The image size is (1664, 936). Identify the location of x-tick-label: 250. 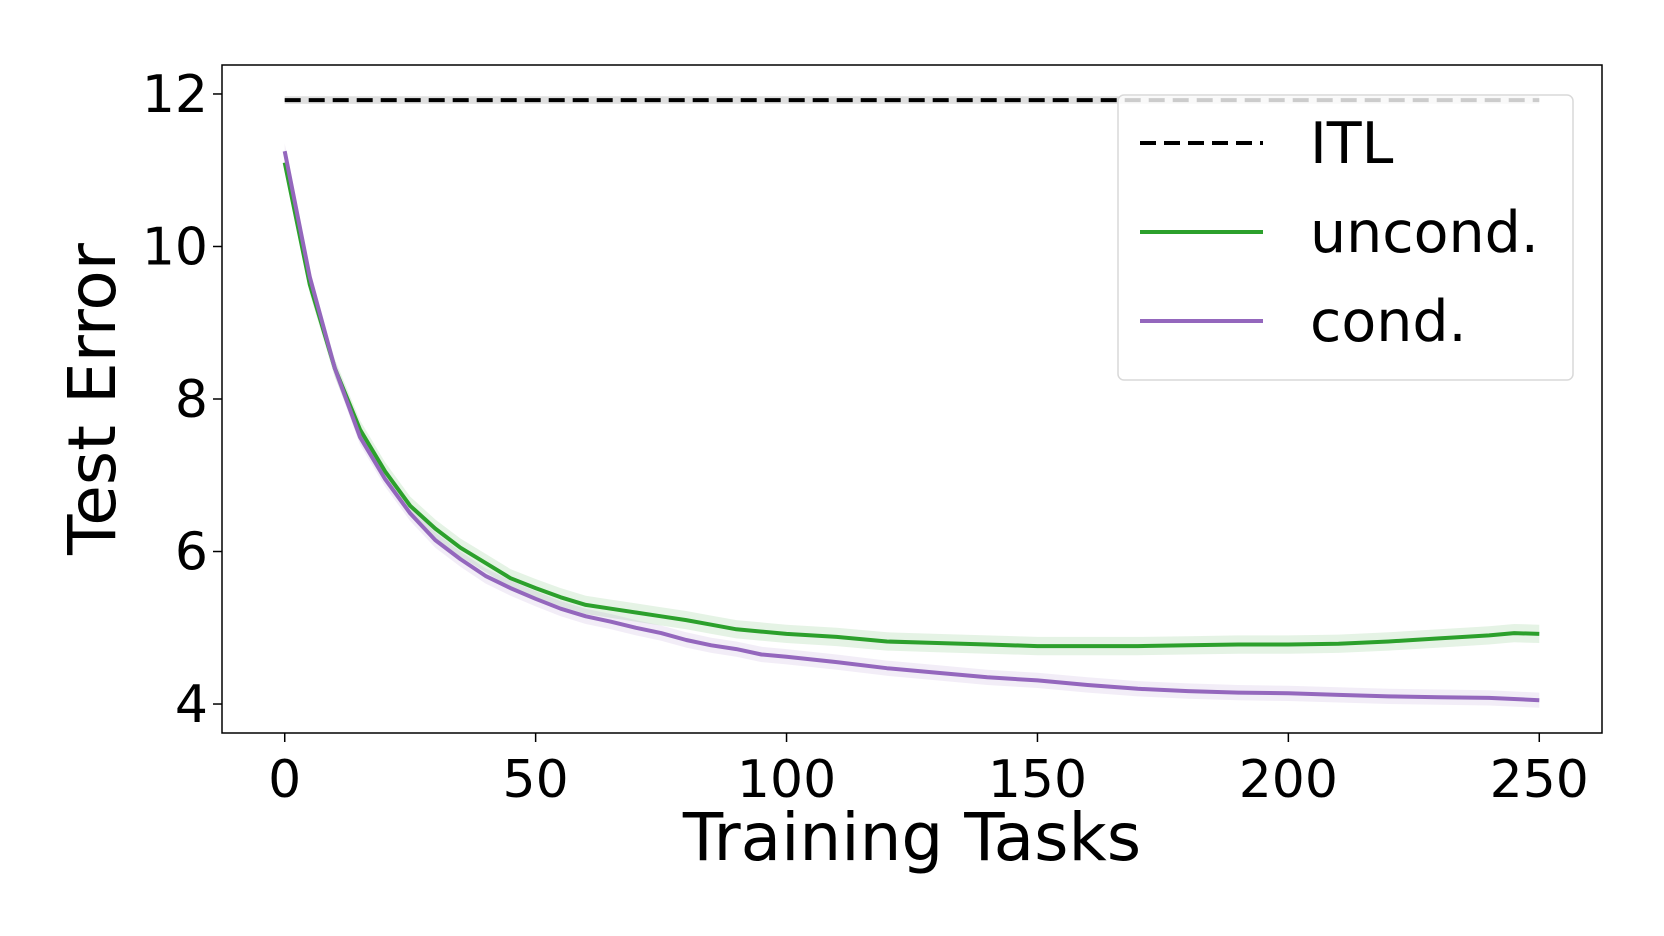
(1539, 780).